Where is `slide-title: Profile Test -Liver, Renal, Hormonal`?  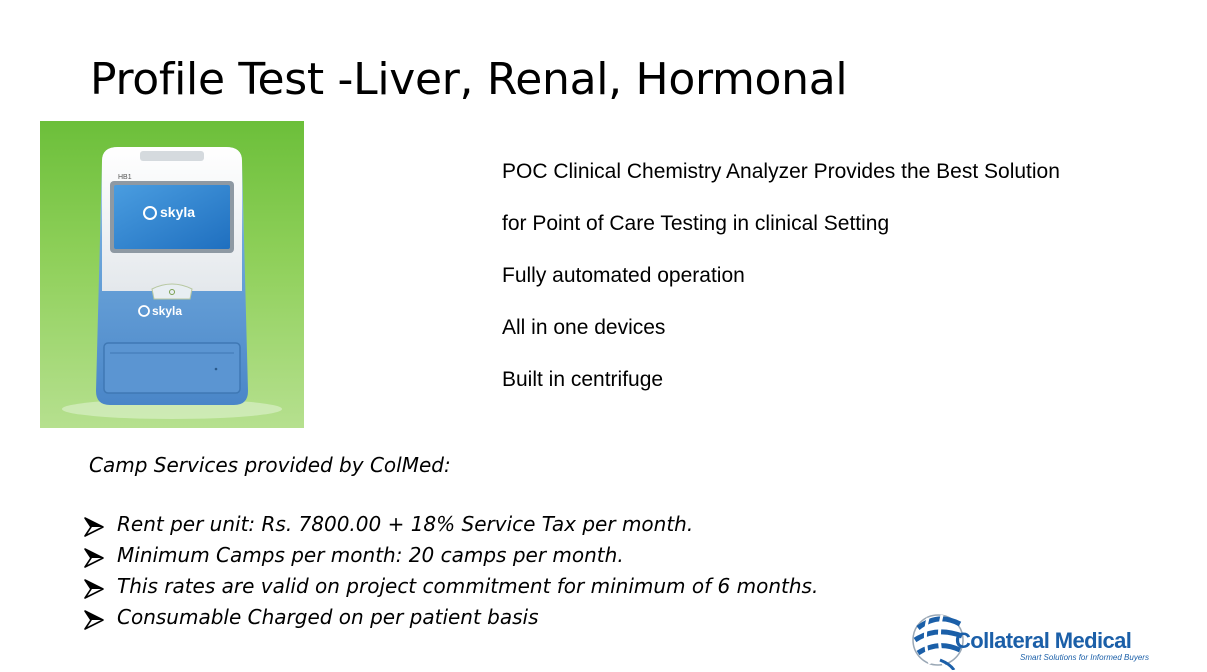 slide-title: Profile Test -Liver, Renal, Hormonal is located at coordinates (469, 79).